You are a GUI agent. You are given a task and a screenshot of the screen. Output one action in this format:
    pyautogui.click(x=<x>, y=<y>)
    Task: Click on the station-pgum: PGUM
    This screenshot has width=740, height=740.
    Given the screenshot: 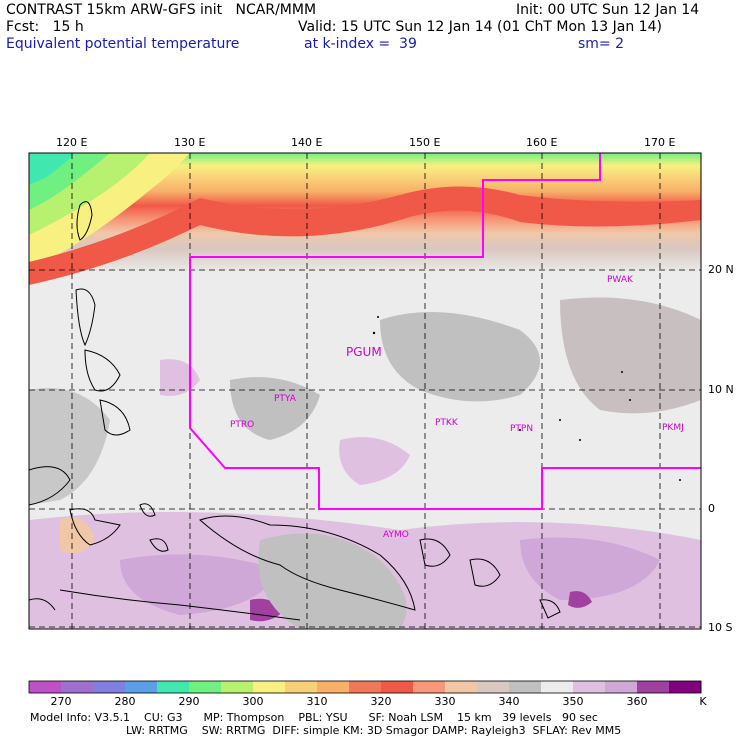 What is the action you would take?
    pyautogui.click(x=364, y=352)
    